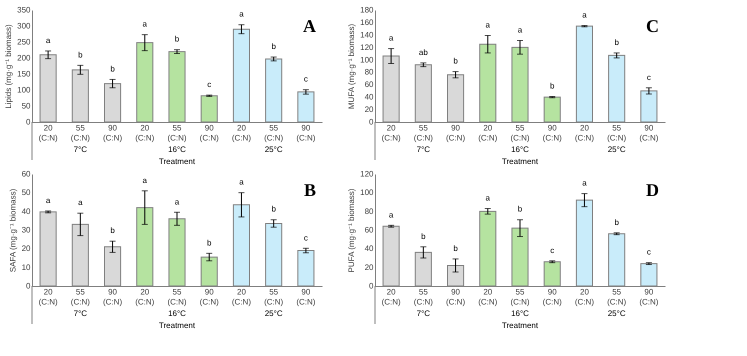 This screenshot has height=356, width=747. Describe the element at coordinates (13, 230) in the screenshot. I see `y-axis-title: SAFA (mg·g⁻¹ biomass)` at that location.